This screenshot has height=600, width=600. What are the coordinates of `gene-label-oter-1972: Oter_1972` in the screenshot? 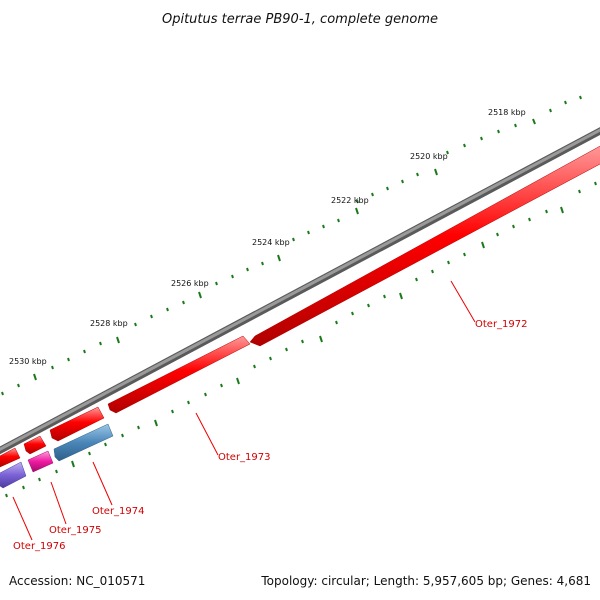 It's located at (501, 324).